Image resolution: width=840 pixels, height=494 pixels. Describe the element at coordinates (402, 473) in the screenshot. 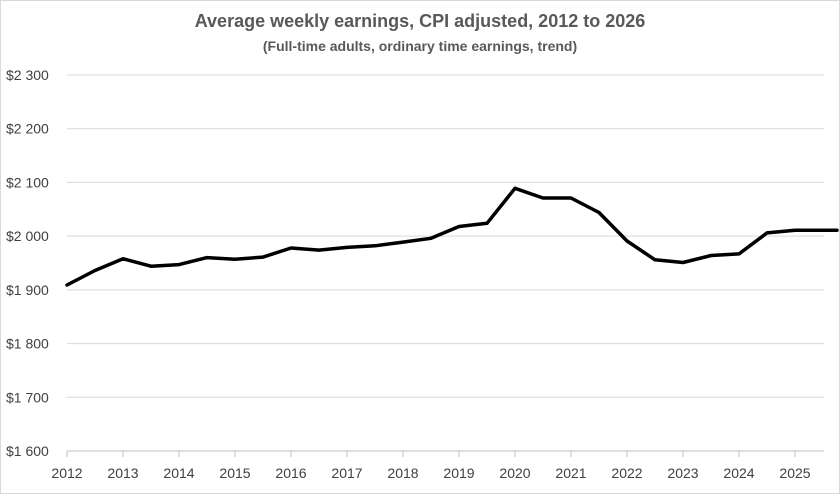

I see `x-tick-label: 2018` at that location.